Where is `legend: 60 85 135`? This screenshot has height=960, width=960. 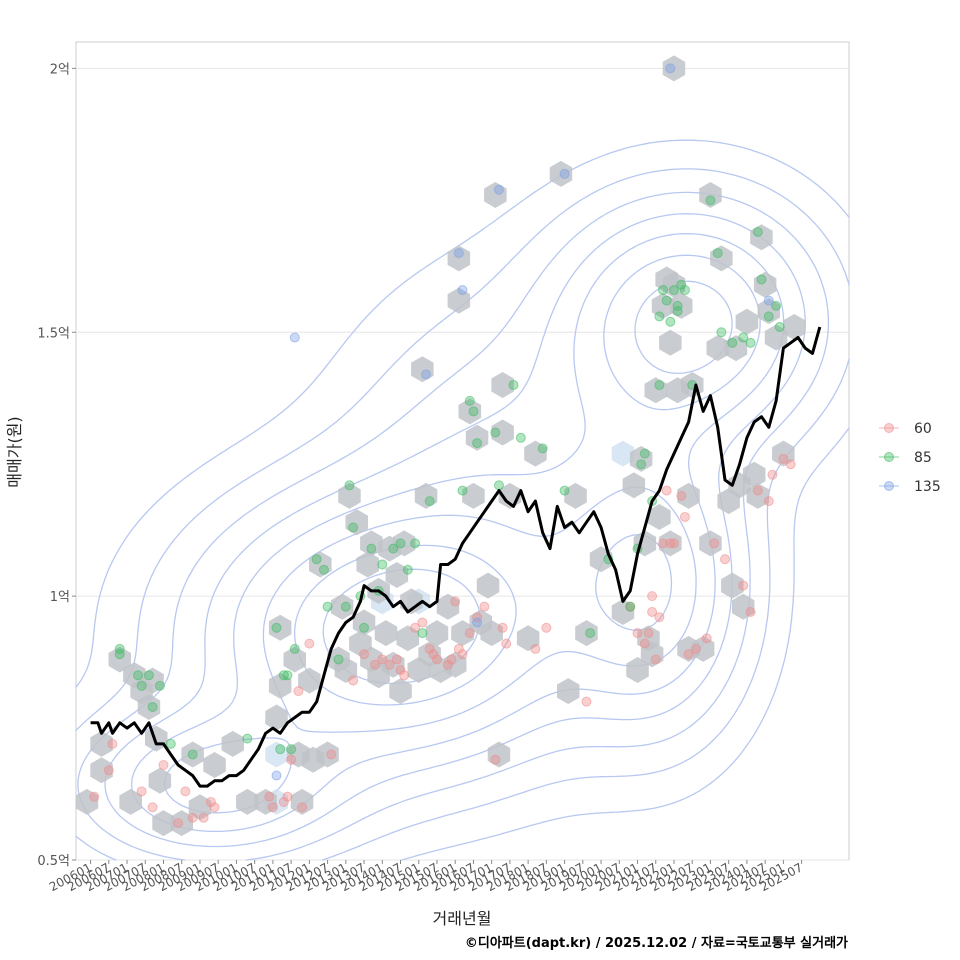 legend: 60 85 135 is located at coordinates (910, 458).